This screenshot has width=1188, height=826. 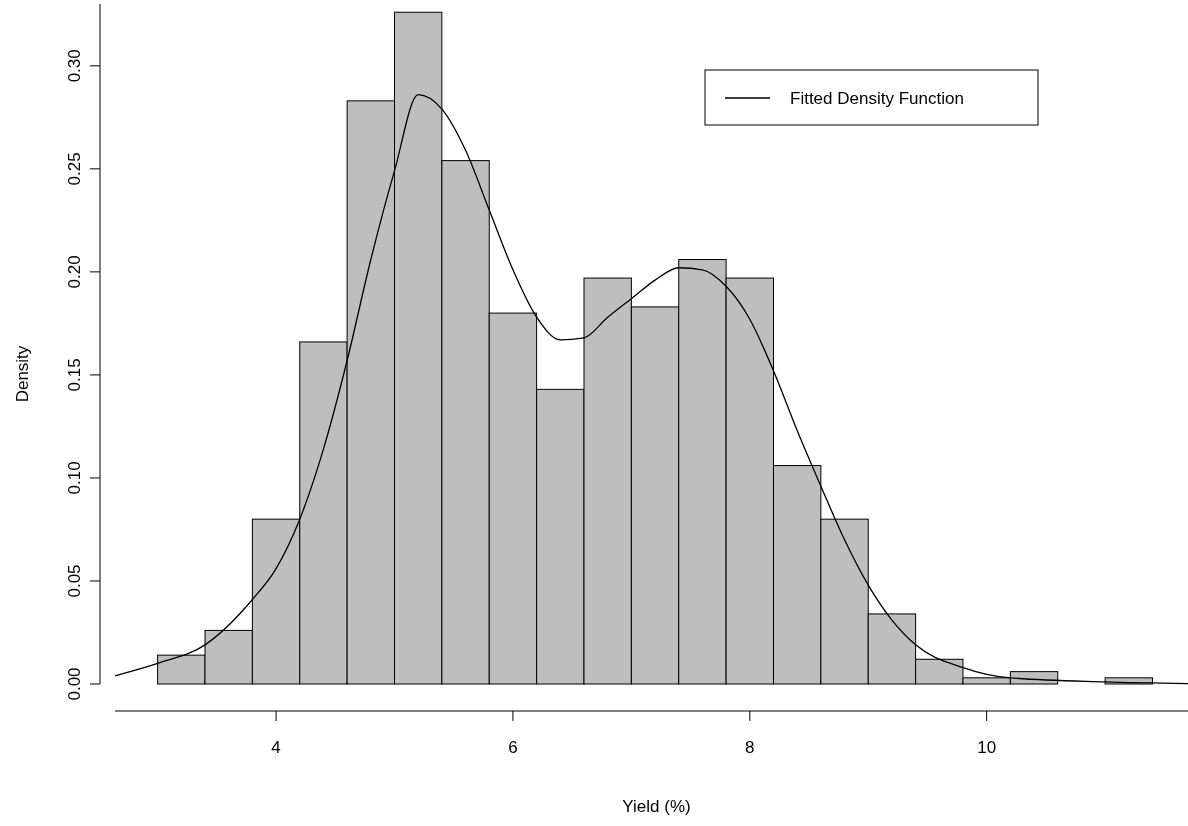 What do you see at coordinates (74, 581) in the screenshot?
I see `y-tick-label: 0.05` at bounding box center [74, 581].